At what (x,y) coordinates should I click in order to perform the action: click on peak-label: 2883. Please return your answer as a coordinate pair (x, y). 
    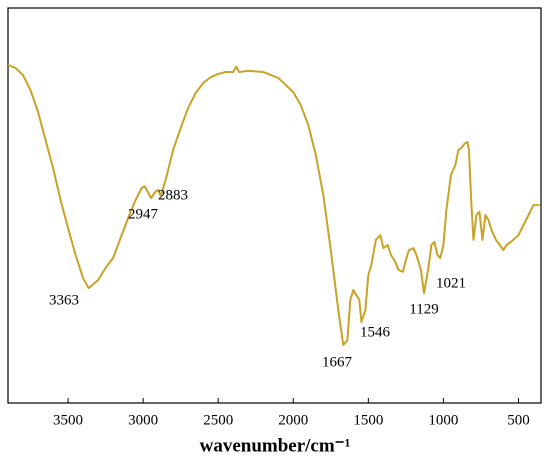
    Looking at the image, I should click on (173, 195).